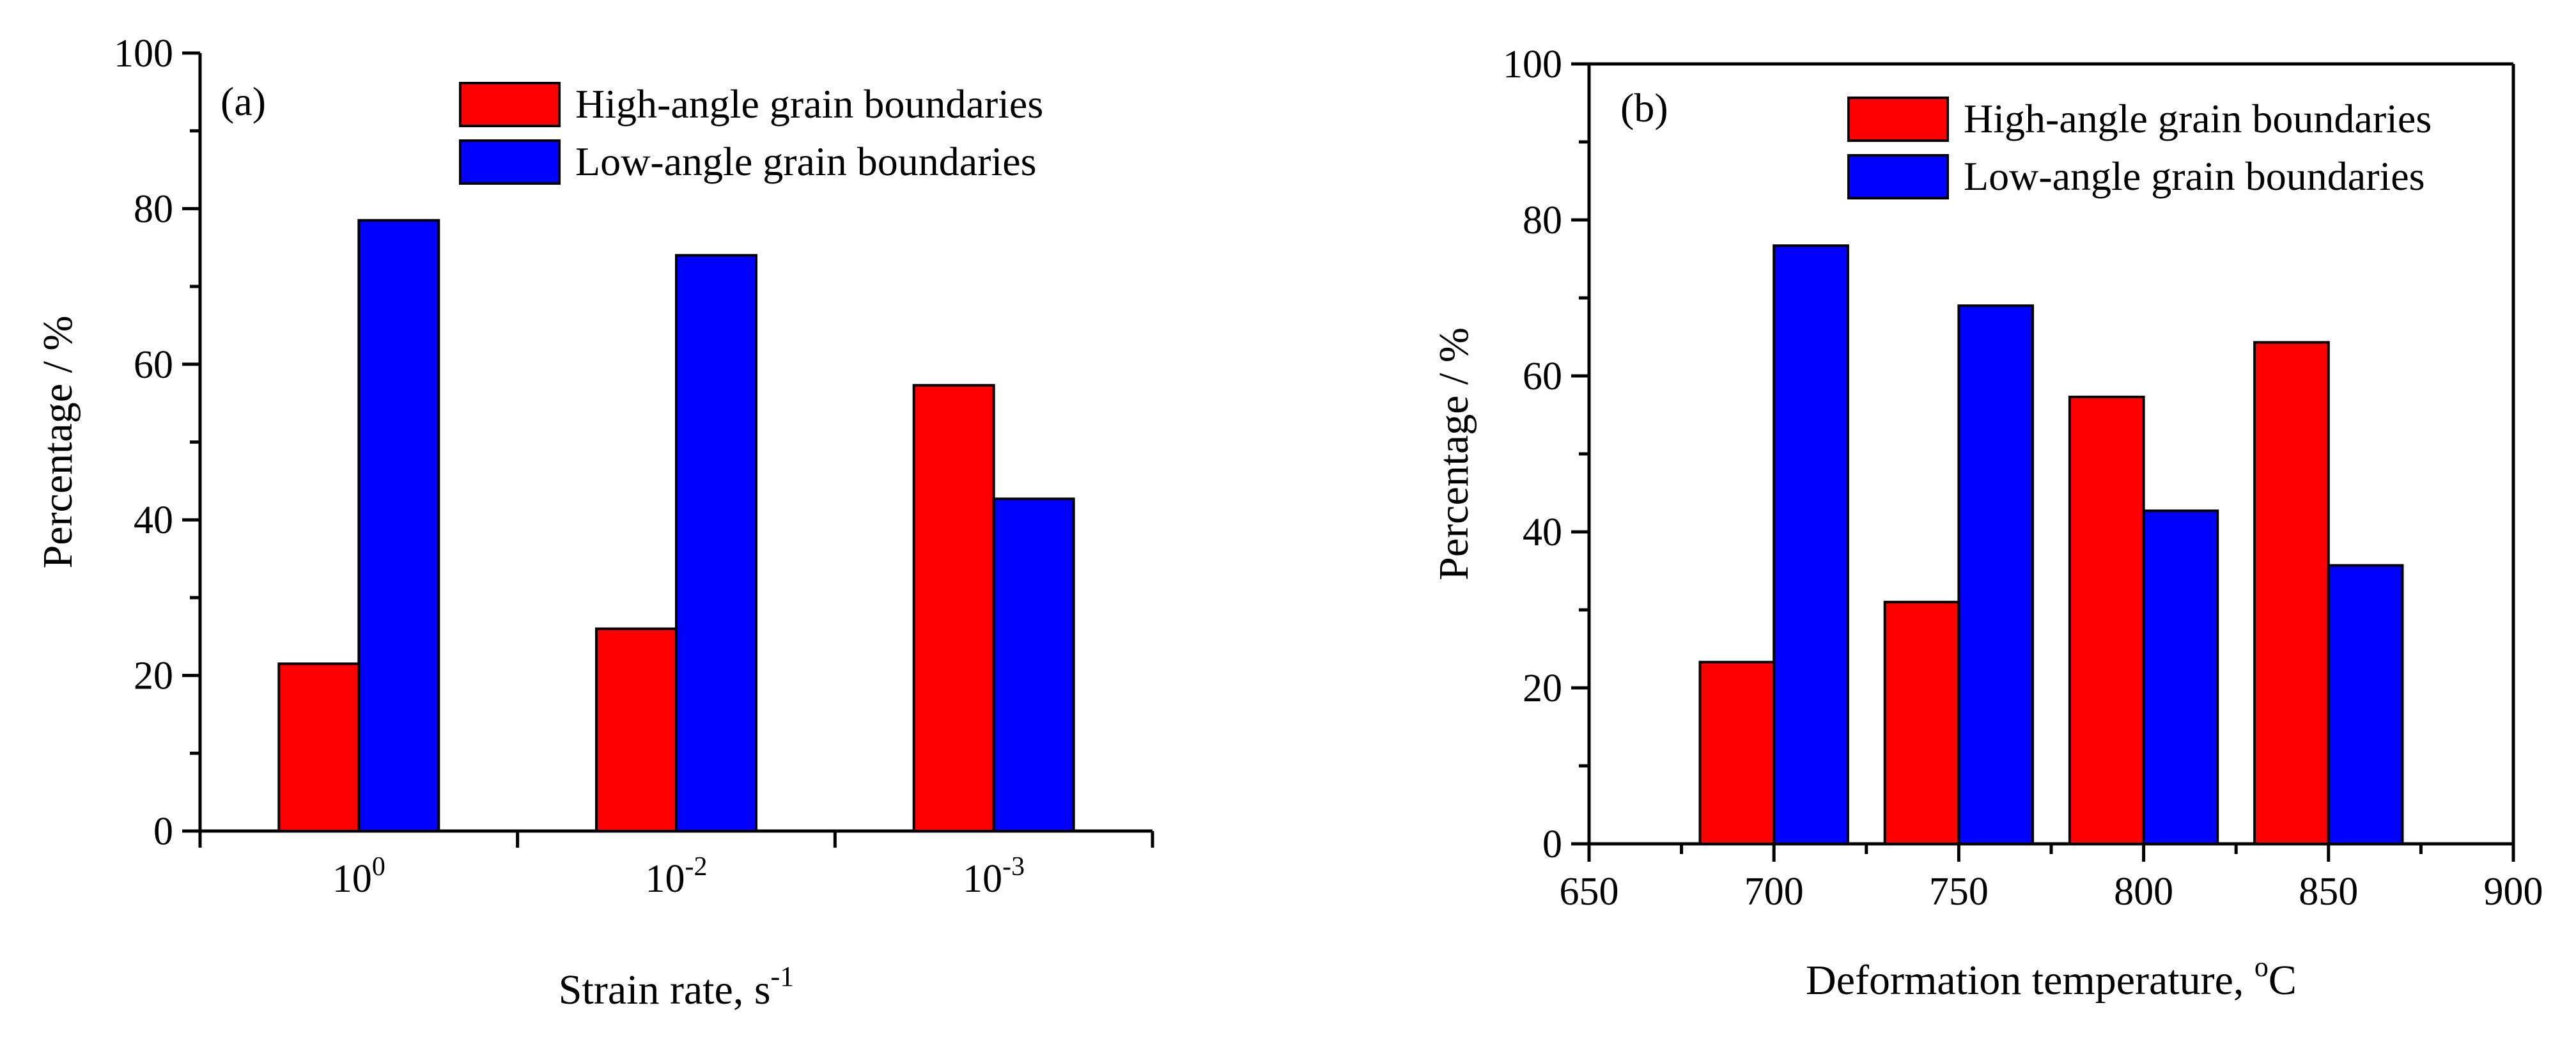  Describe the element at coordinates (243, 101) in the screenshot. I see `panel-label: (a)` at that location.